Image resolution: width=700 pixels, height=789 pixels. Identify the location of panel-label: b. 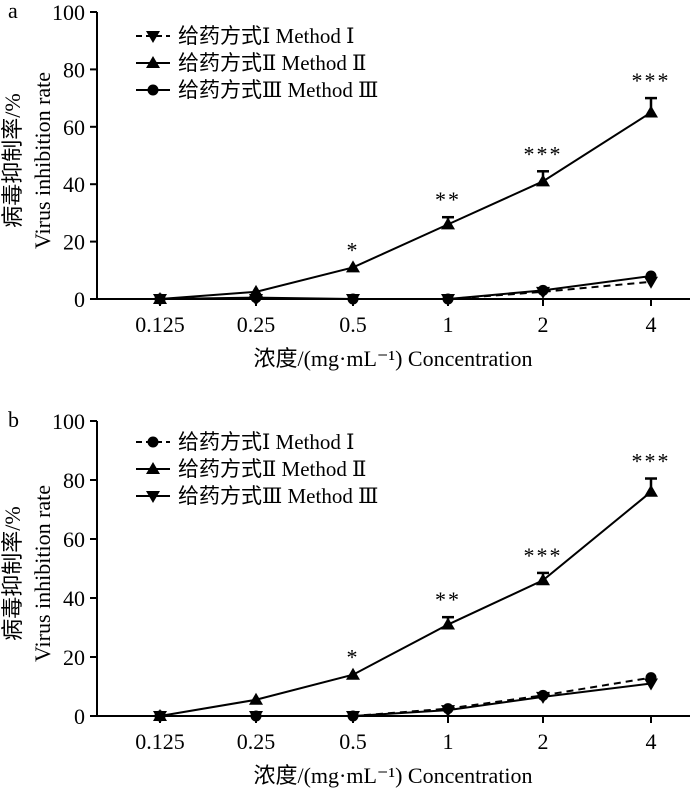
(13, 419).